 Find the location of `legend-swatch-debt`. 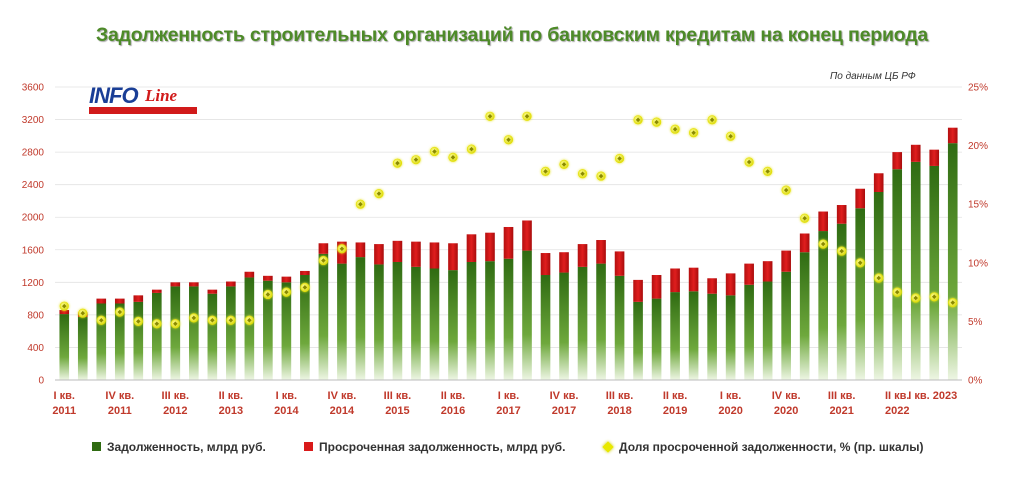

legend-swatch-debt is located at coordinates (96, 446).